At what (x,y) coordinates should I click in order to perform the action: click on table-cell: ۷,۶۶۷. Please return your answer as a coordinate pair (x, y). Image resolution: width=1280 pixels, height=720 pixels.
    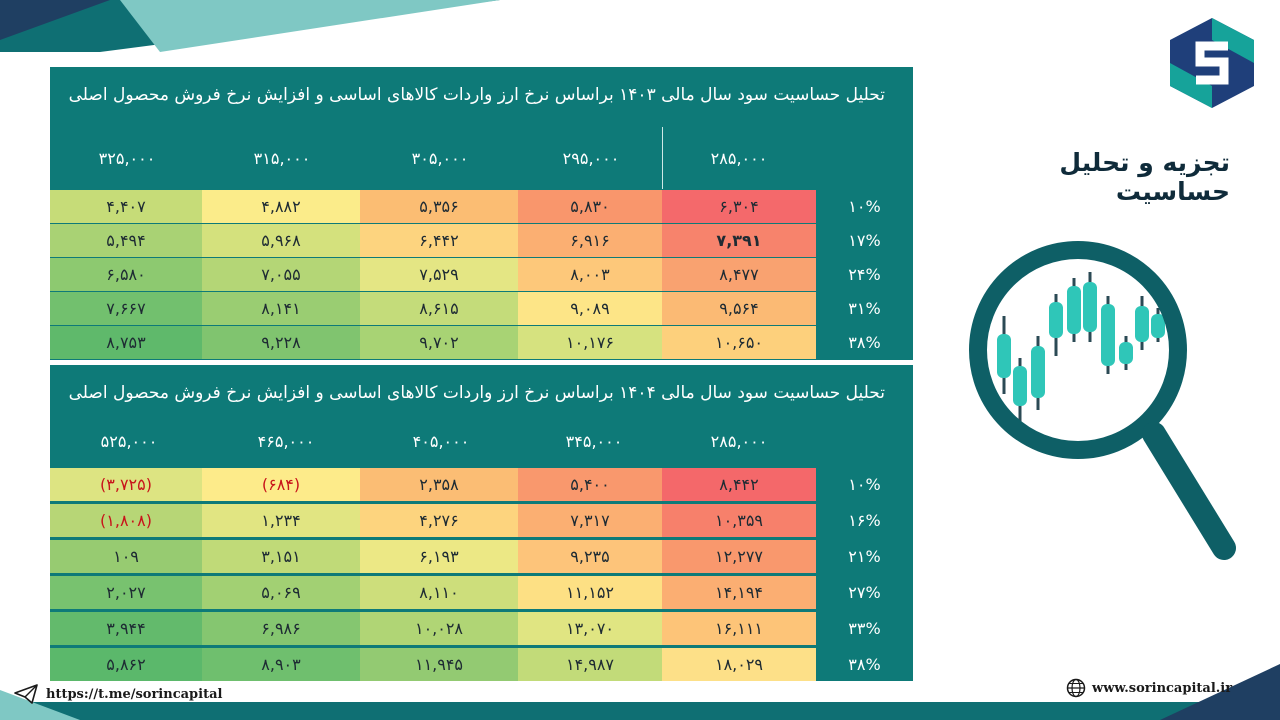
    Looking at the image, I should click on (126, 308).